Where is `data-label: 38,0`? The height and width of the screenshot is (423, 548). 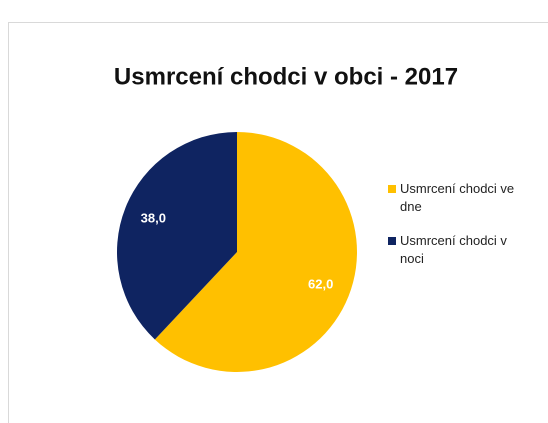
data-label: 38,0 is located at coordinates (153, 217).